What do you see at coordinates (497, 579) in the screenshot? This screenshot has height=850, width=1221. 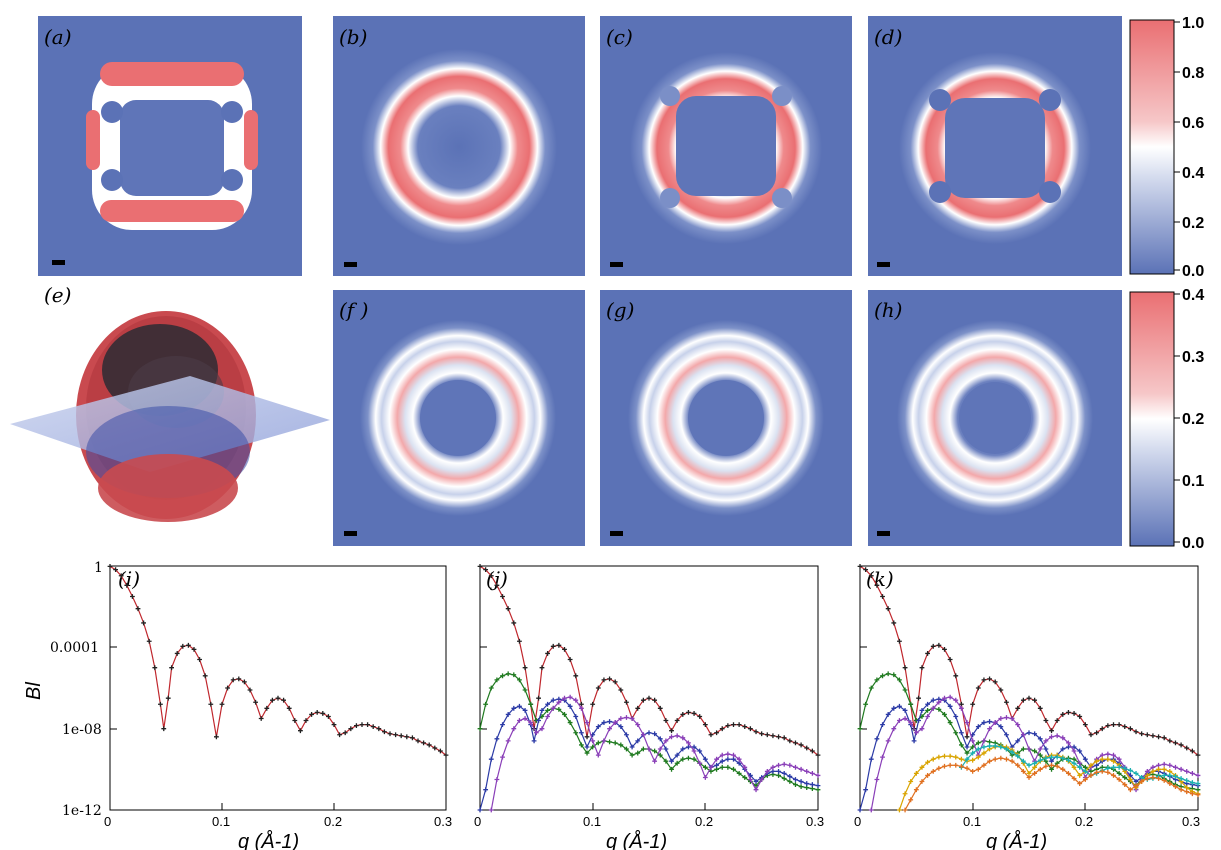 I see `panel-label-j: (j)` at bounding box center [497, 579].